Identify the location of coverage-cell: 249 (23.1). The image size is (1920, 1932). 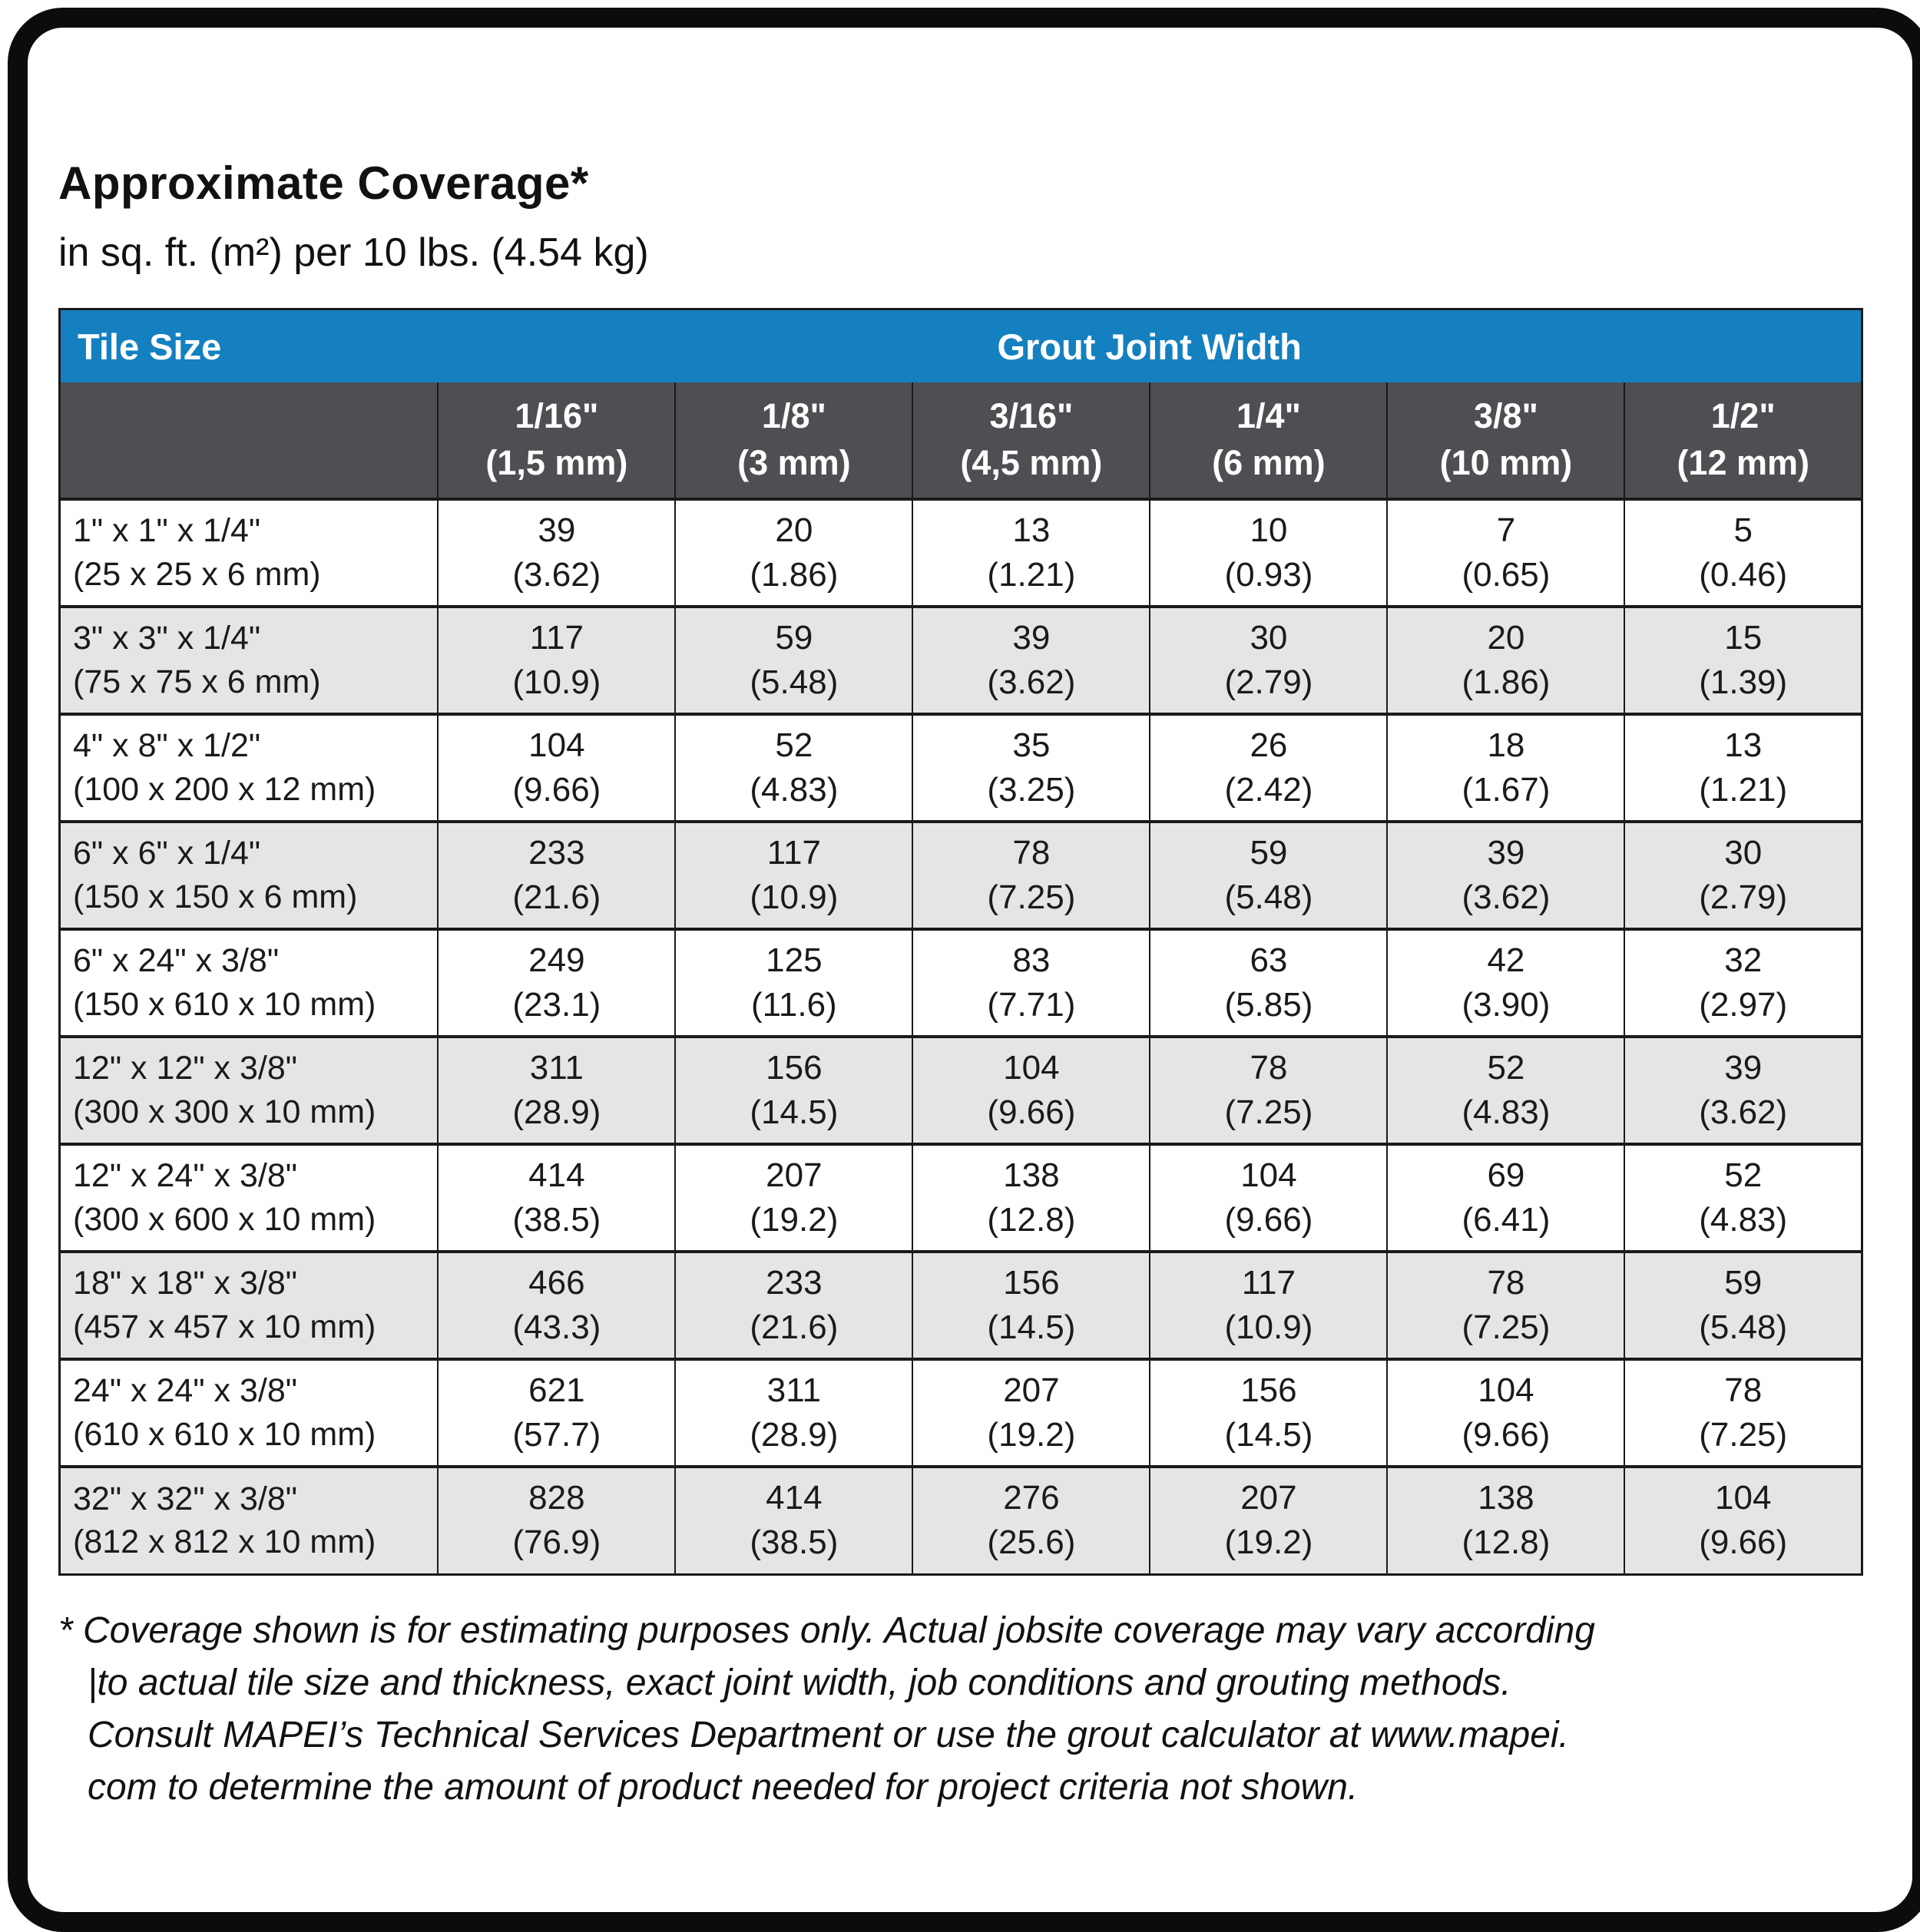
(556, 983).